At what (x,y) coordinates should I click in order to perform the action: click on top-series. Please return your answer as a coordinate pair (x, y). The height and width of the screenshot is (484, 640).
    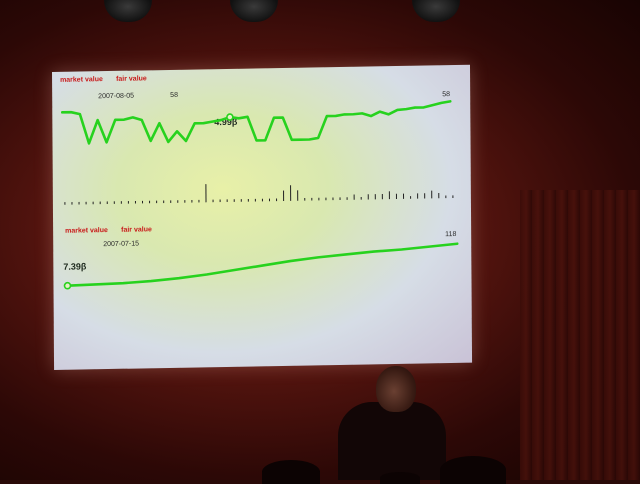
    Looking at the image, I should click on (256, 123).